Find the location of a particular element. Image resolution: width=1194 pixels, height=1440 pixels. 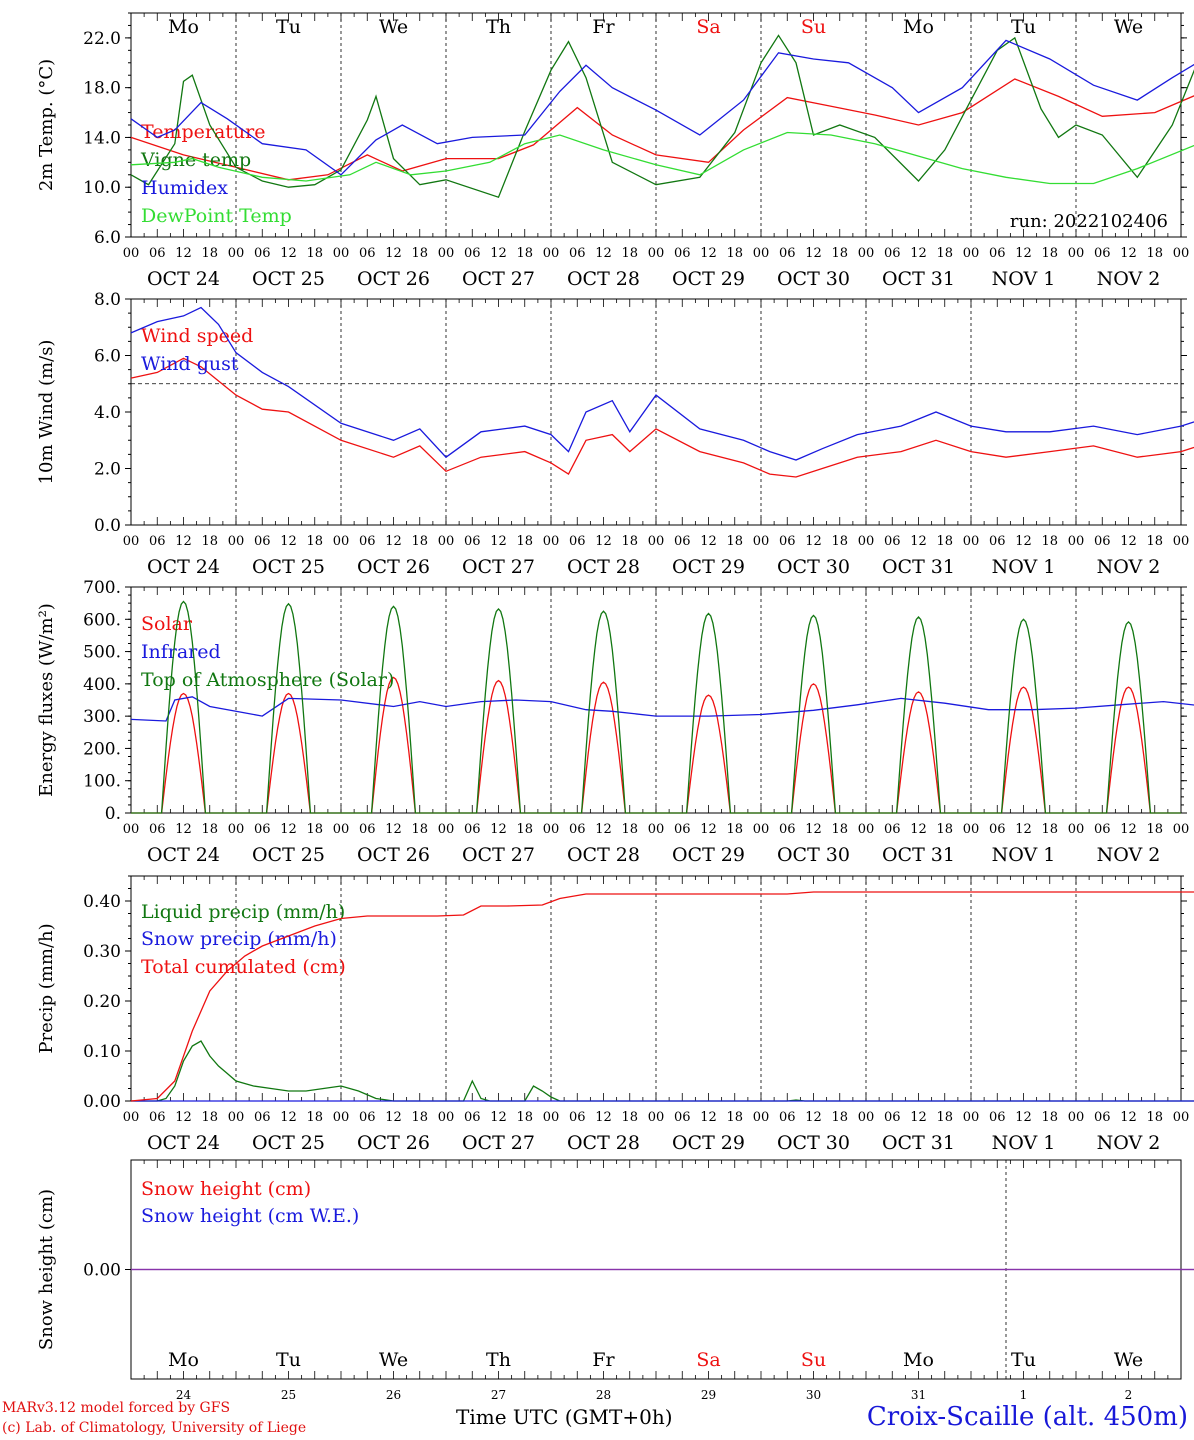

day-number-label: 30 is located at coordinates (813, 1395).